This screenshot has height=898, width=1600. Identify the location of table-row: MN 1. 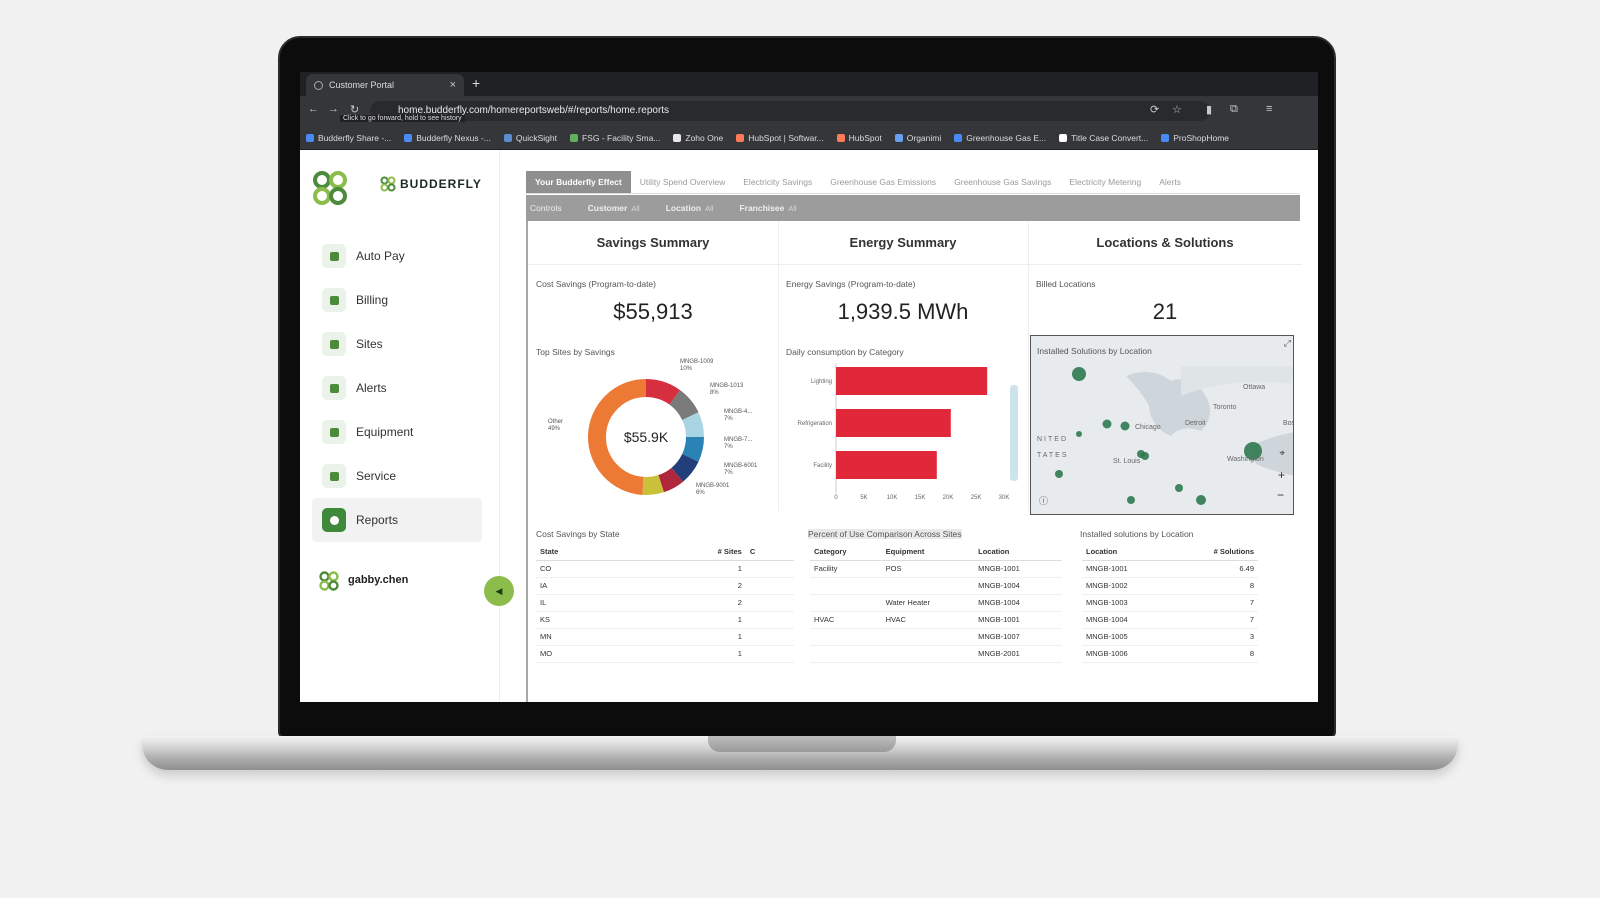
(665, 637).